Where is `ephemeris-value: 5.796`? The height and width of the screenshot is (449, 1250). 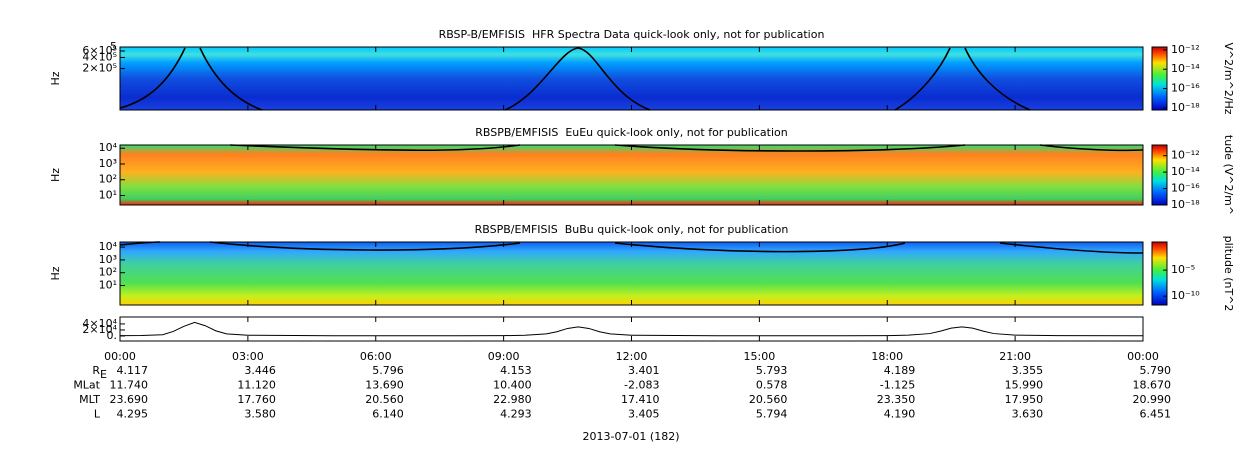 ephemeris-value: 5.796 is located at coordinates (388, 370).